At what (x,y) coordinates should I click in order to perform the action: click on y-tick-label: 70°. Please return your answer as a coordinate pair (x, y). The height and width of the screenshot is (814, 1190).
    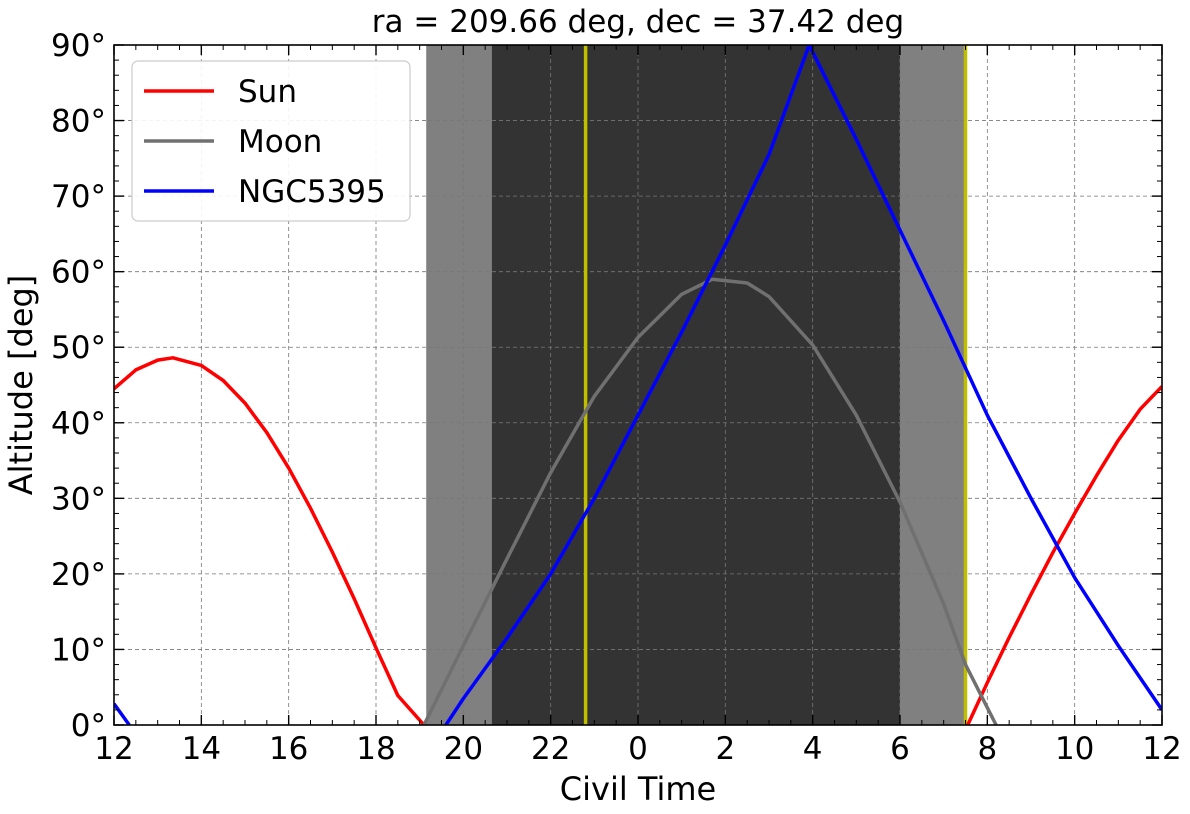
    Looking at the image, I should click on (78, 197).